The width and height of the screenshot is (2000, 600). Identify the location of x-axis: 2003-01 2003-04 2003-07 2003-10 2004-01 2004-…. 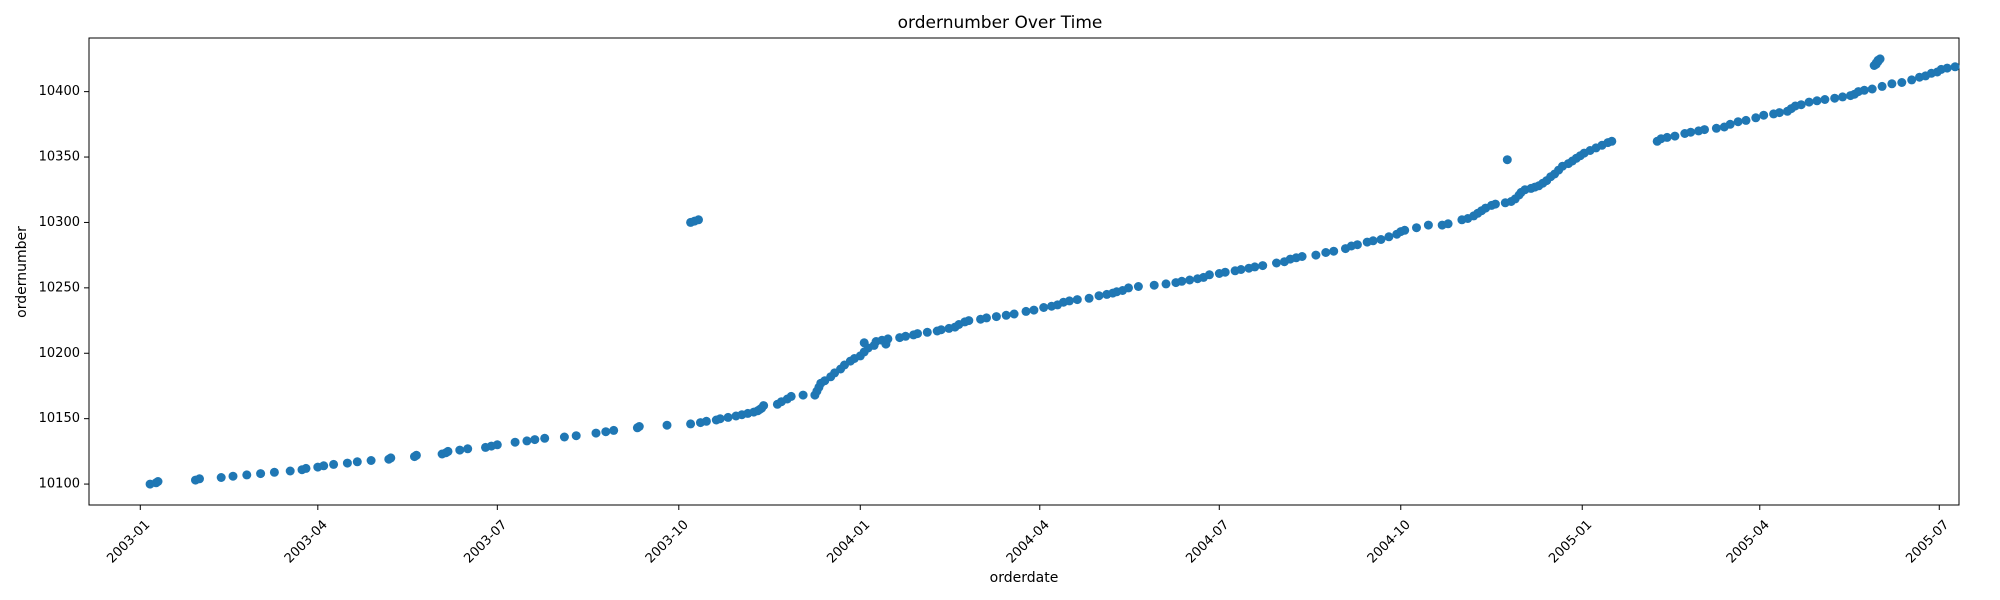
(1028, 535).